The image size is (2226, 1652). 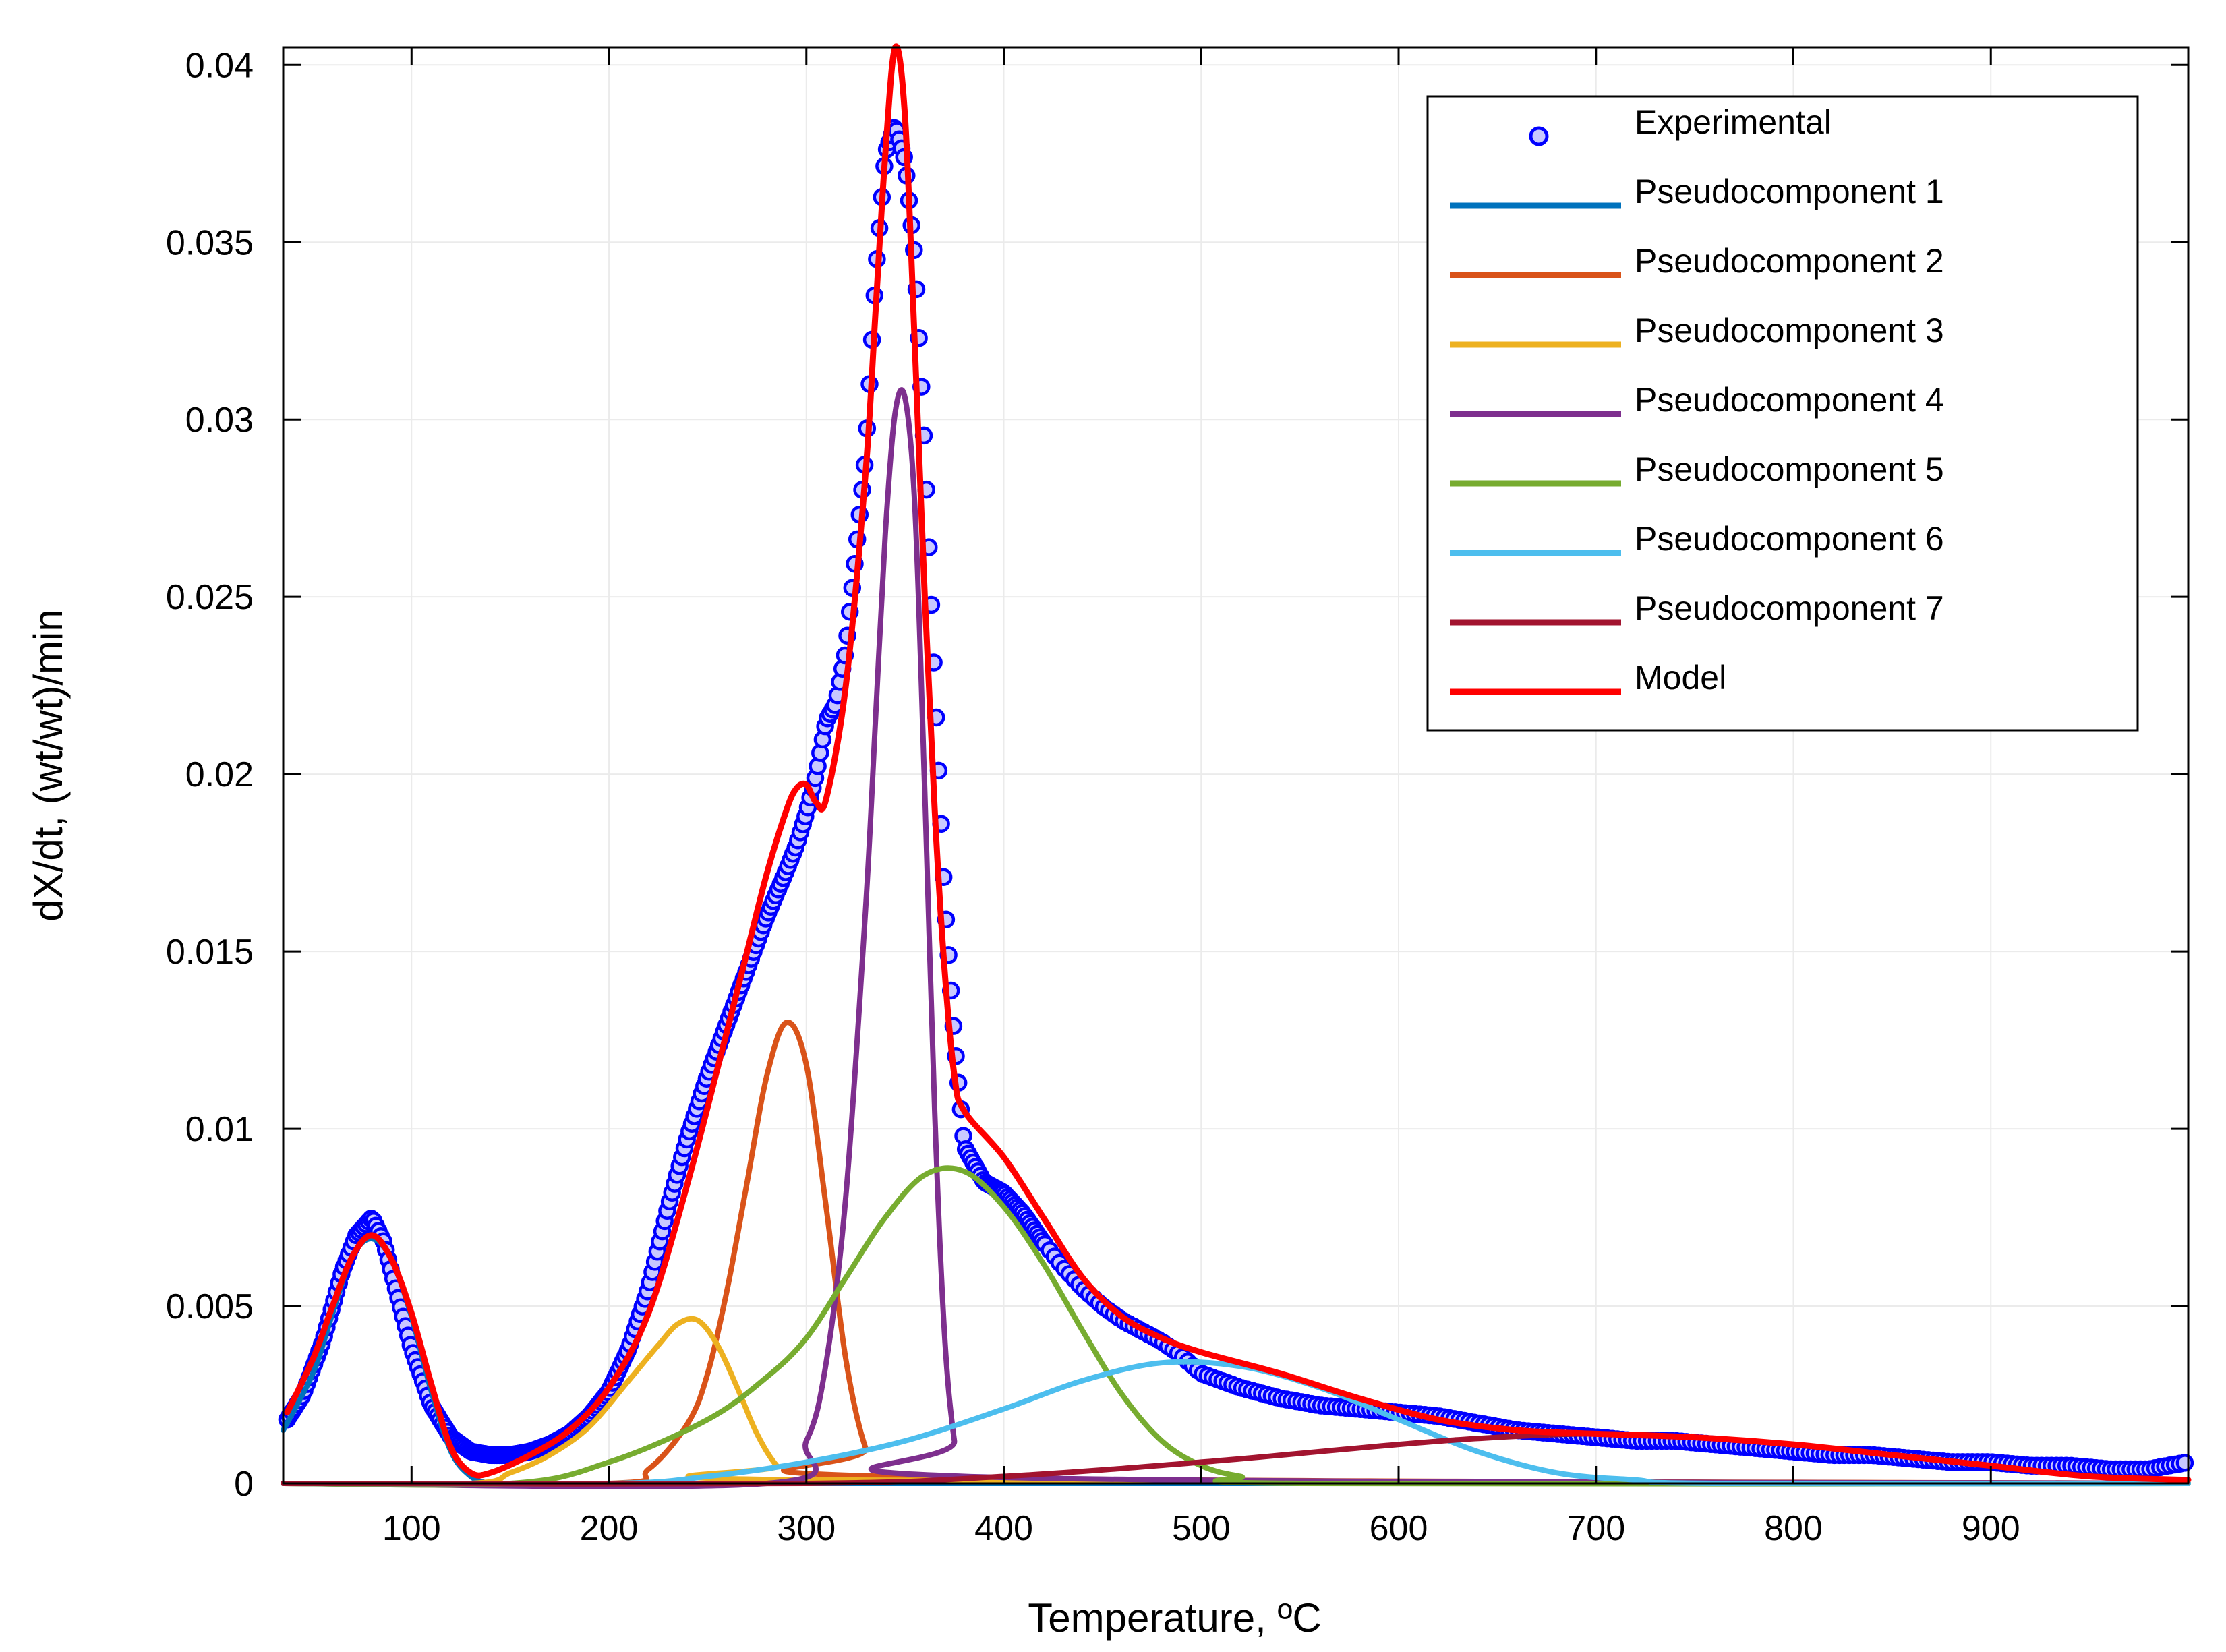 I want to click on y-tick-label: 0.015, so click(x=210, y=952).